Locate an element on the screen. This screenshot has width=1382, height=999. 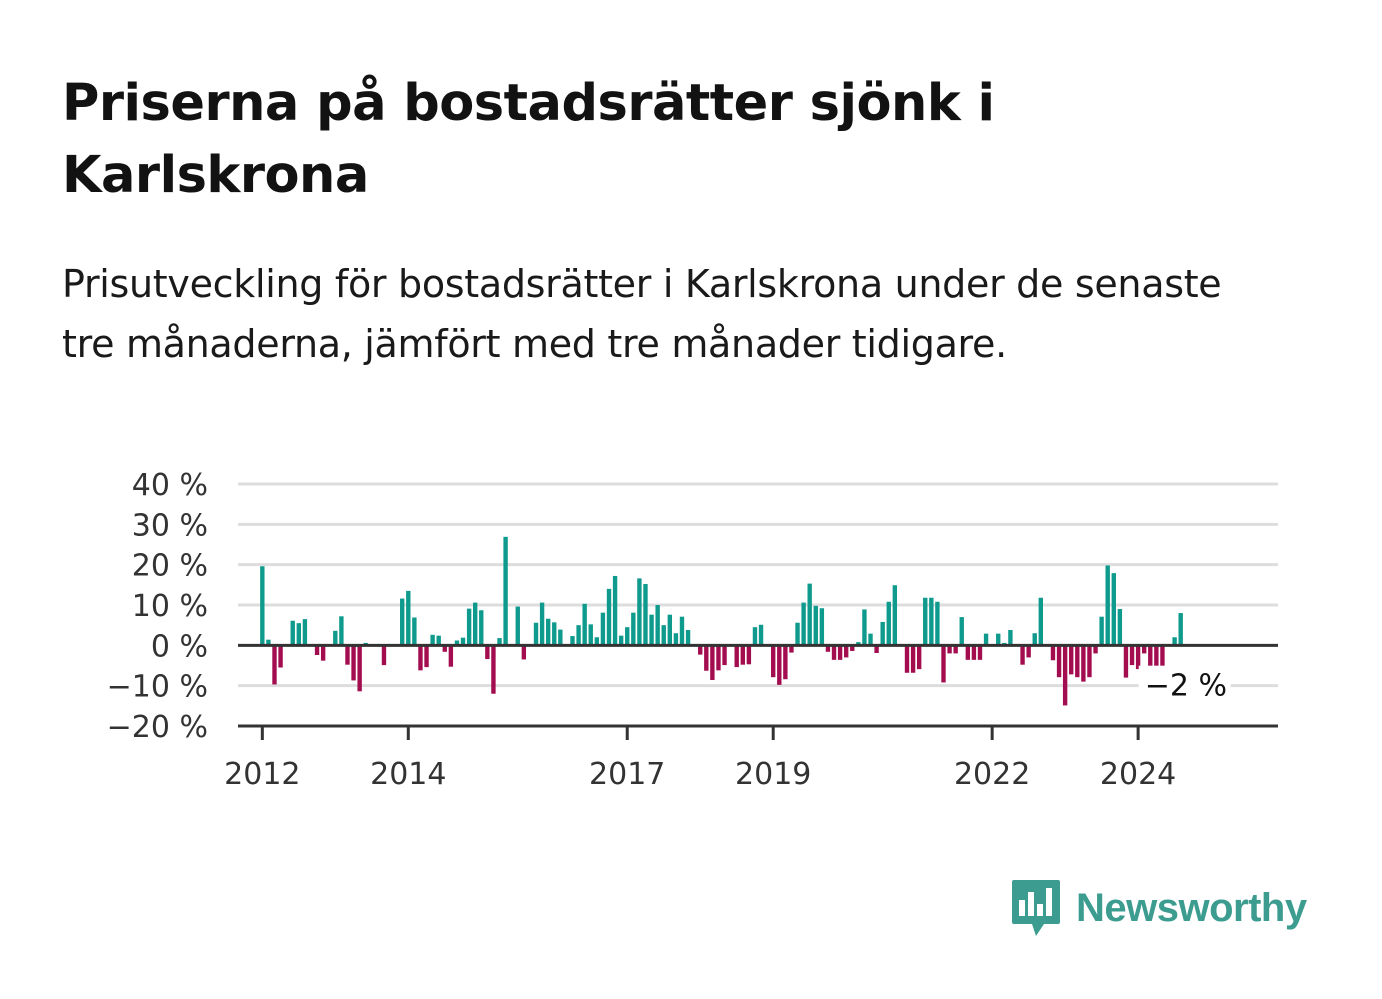
newsworthy-logo-text: Newsworthy is located at coordinates (1191, 907).